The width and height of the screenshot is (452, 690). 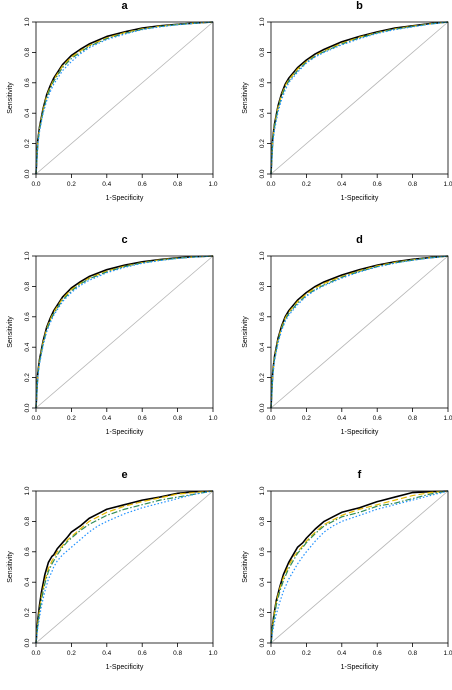 What do you see at coordinates (124, 6) in the screenshot?
I see `panel-label: a` at bounding box center [124, 6].